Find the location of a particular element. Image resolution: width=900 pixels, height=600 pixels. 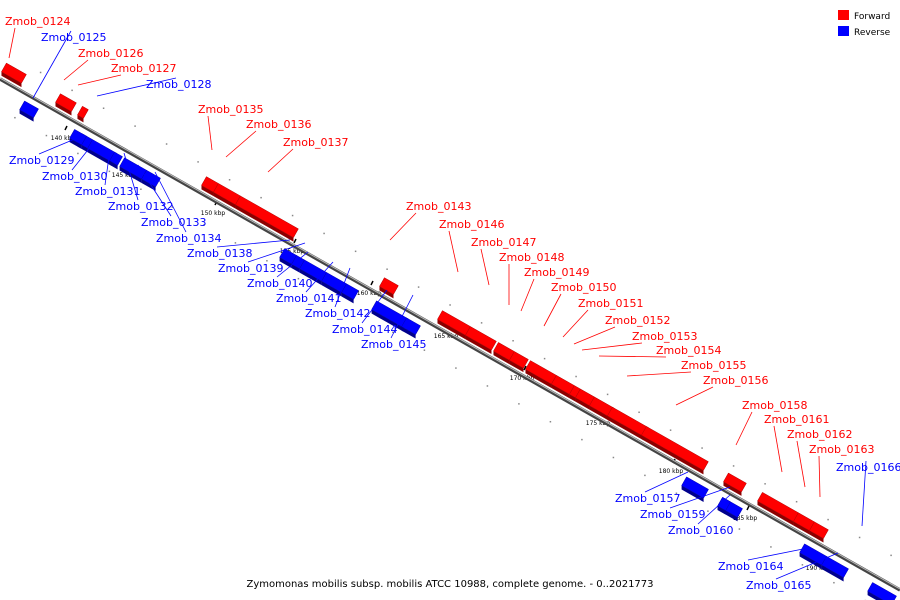

tick-label: 160 kbp is located at coordinates (369, 293).